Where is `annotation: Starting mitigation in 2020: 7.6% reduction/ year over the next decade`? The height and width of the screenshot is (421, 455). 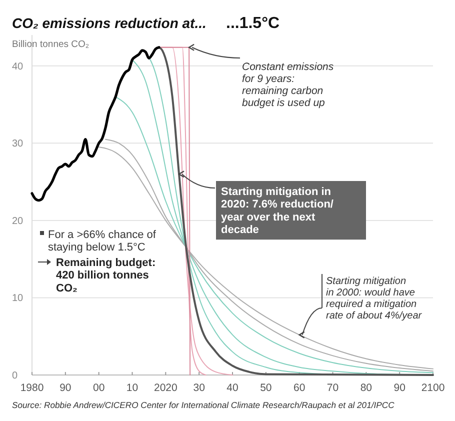
annotation: Starting mitigation in 2020: 7.6% reduction/ year over the next decade is located at coordinates (277, 211).